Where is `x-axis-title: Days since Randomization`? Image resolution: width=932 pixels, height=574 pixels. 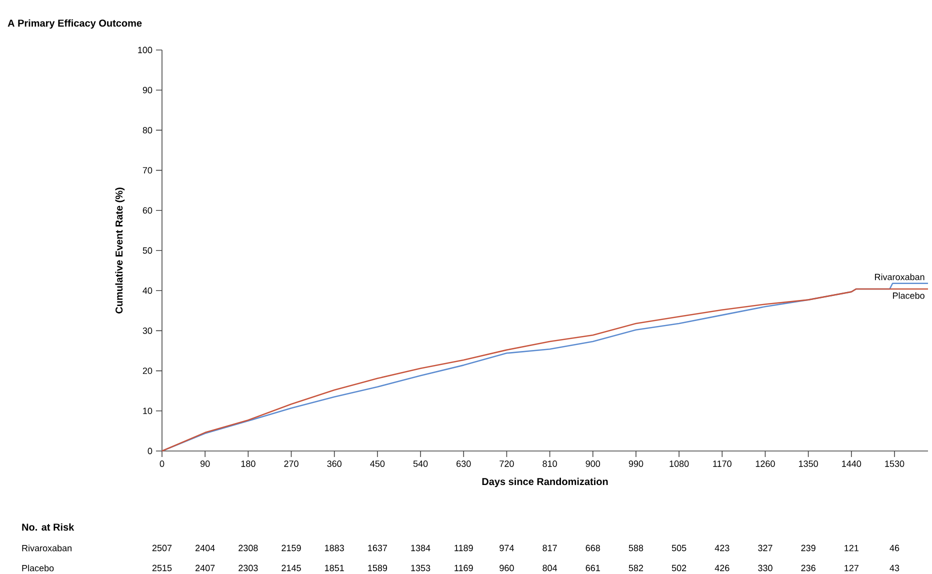
x-axis-title: Days since Randomization is located at coordinates (545, 483).